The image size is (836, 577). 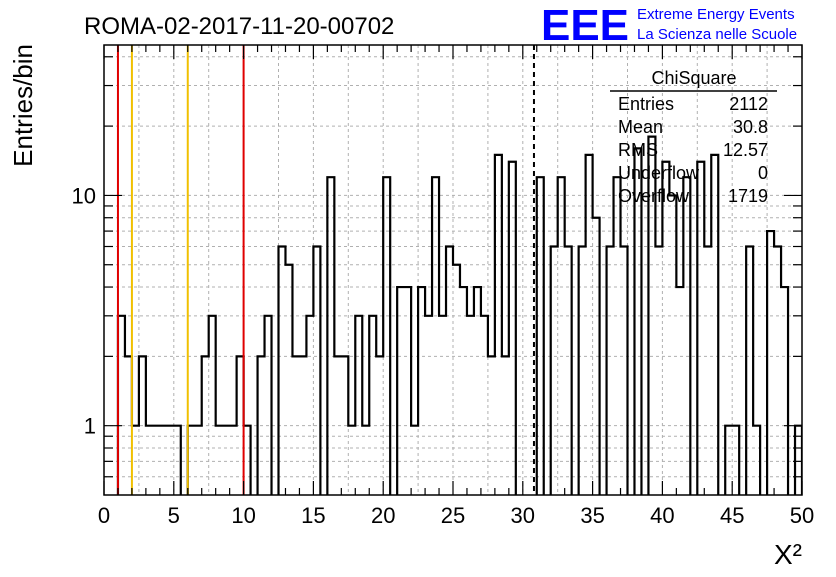 I want to click on x-tick-label: 25, so click(x=453, y=515).